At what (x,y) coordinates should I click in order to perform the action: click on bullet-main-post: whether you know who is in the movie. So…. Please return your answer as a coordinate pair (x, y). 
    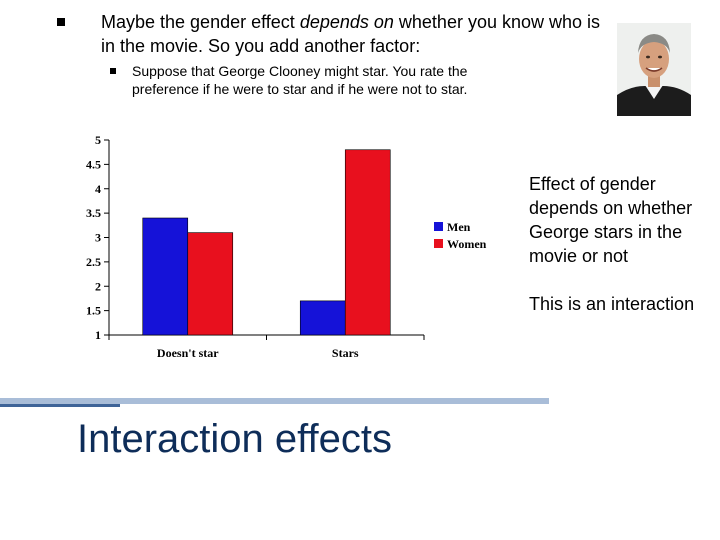
    Looking at the image, I should click on (351, 34).